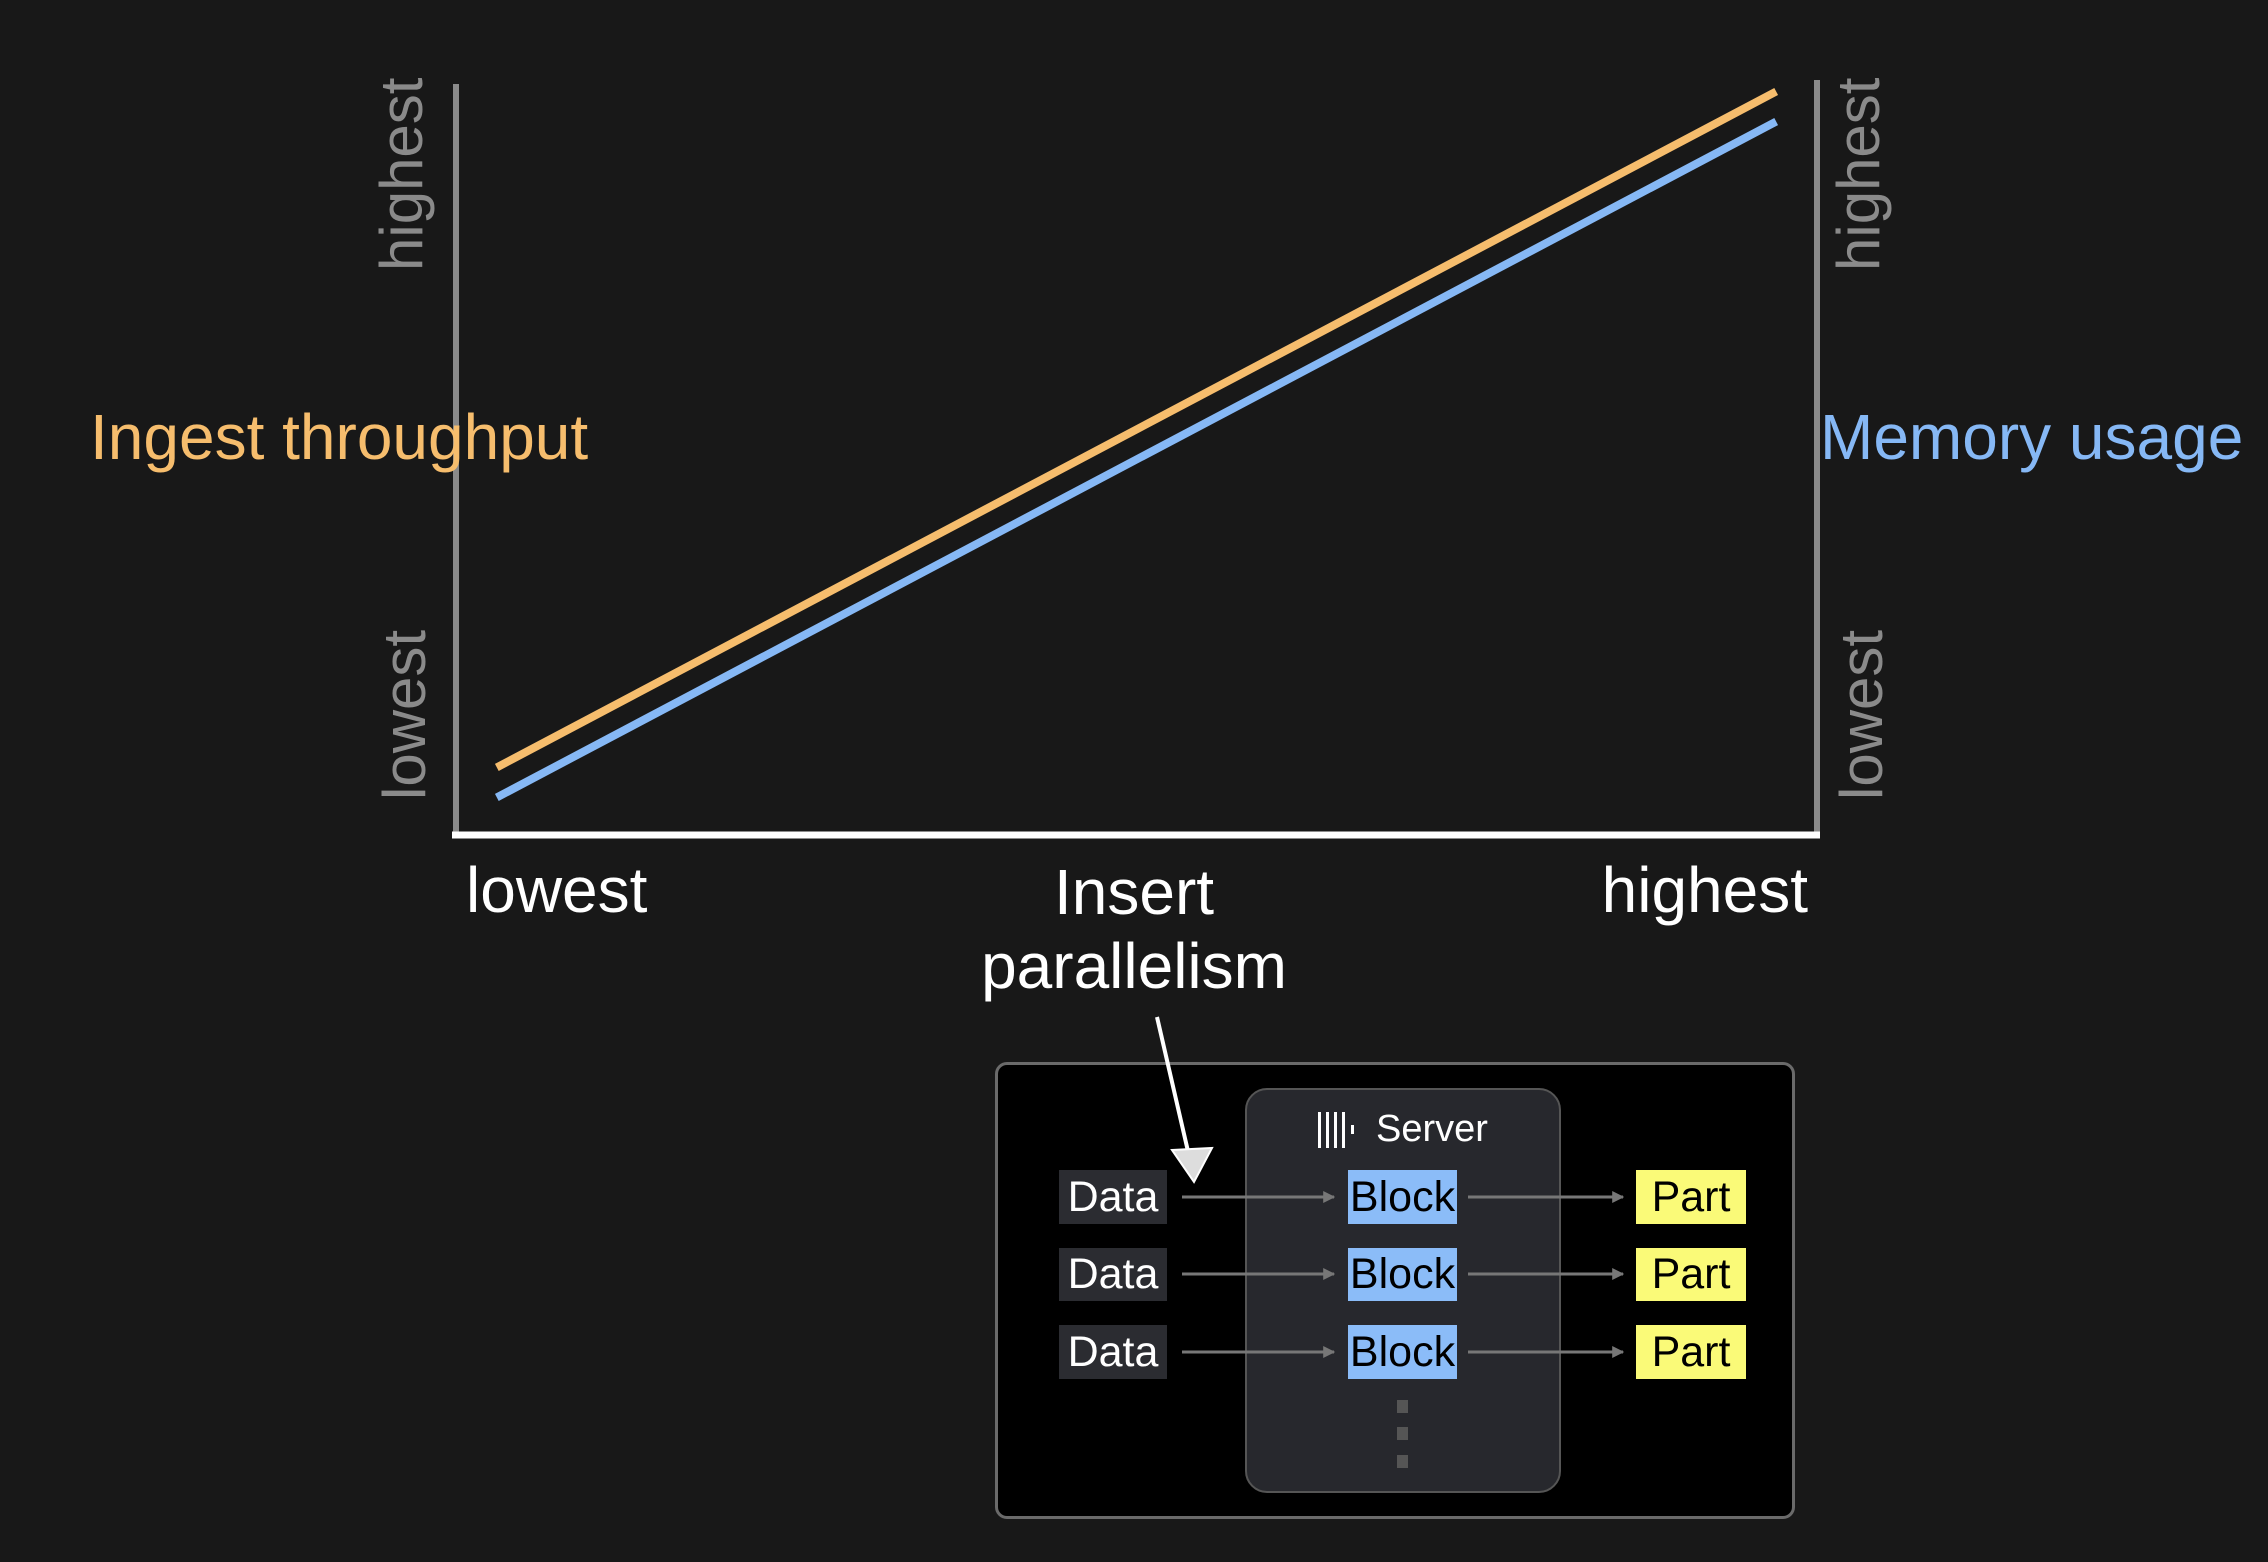 The image size is (2268, 1562). What do you see at coordinates (1113, 1352) in the screenshot?
I see `data-box-3: Data` at bounding box center [1113, 1352].